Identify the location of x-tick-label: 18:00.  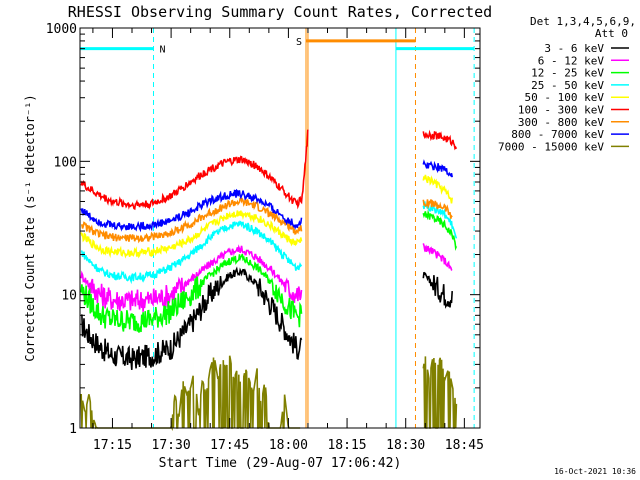
(288, 445).